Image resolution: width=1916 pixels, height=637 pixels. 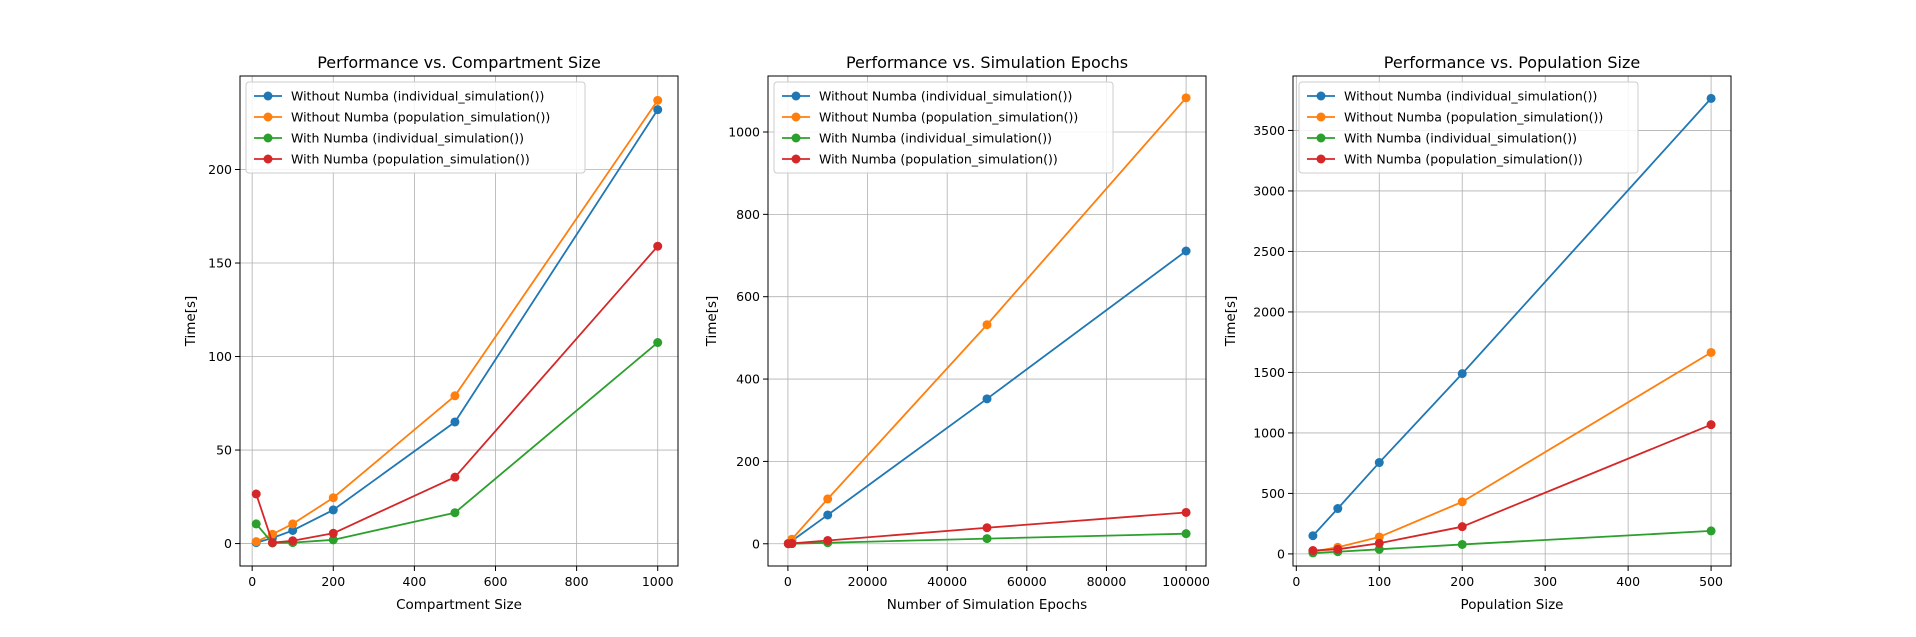 I want to click on y-tick-label: 500, so click(x=1273, y=493).